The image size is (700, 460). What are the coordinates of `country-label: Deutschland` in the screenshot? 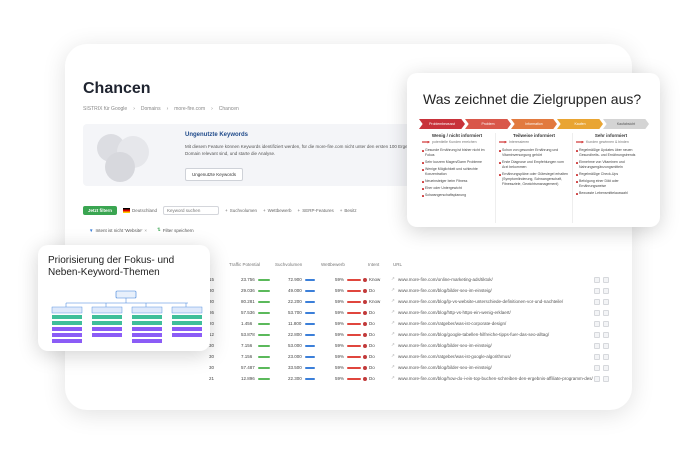 It's located at (145, 210).